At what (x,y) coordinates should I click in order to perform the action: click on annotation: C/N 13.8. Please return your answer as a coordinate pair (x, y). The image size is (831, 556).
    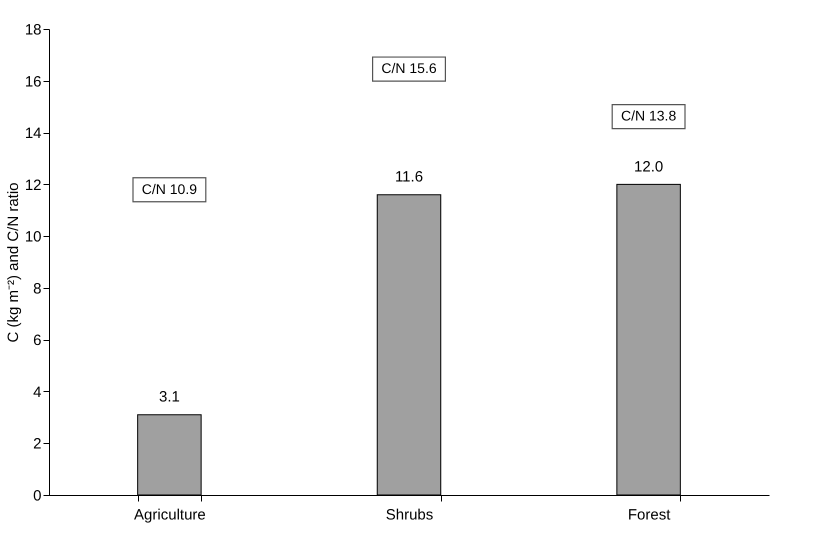
    Looking at the image, I should click on (648, 116).